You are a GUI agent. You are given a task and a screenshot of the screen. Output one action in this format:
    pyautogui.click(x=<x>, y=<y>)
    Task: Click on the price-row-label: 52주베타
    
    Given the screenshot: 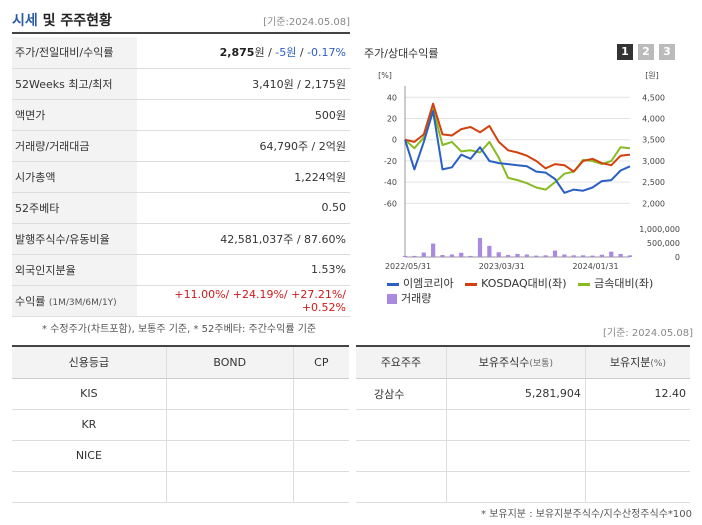 What is the action you would take?
    pyautogui.click(x=74, y=208)
    